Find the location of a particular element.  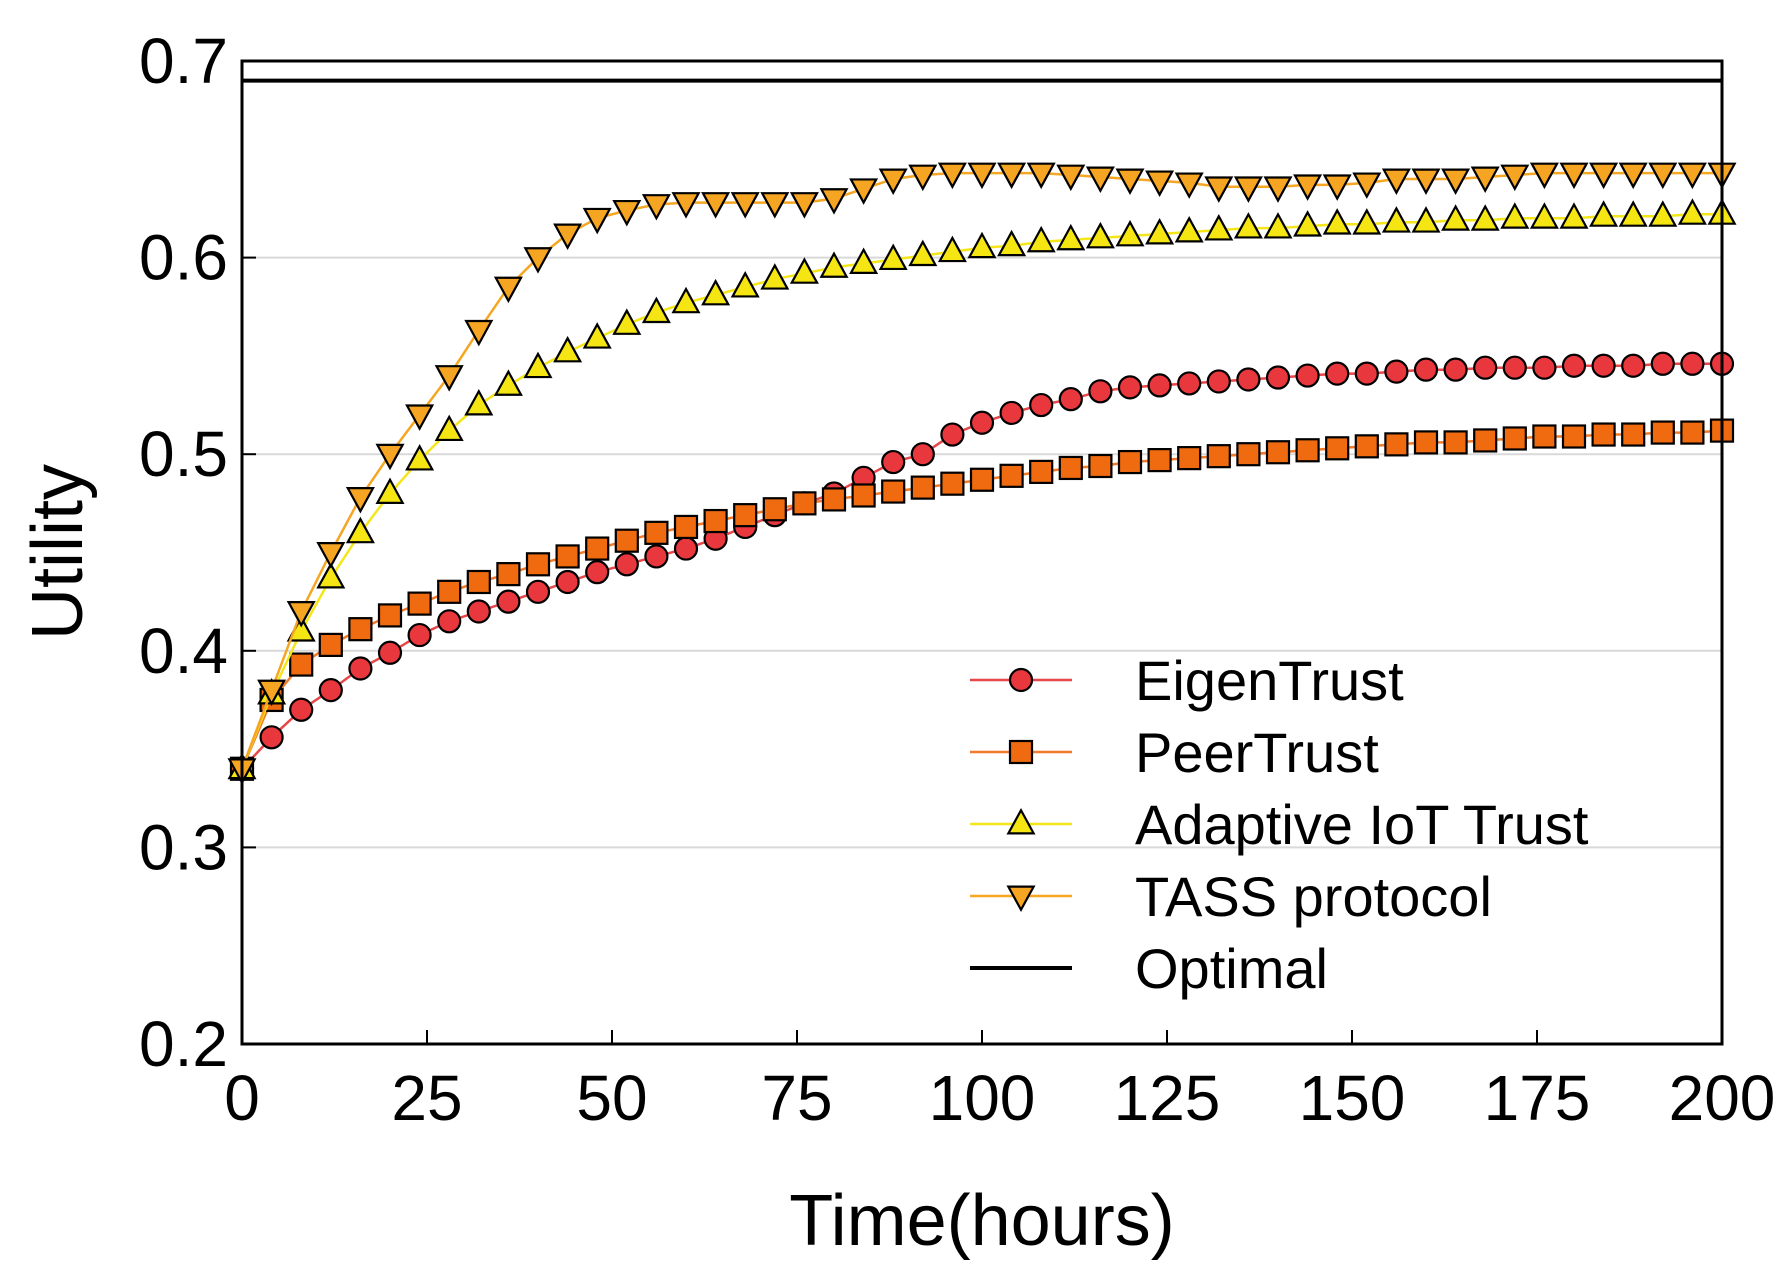

y-tick-label: 0.6 is located at coordinates (183, 258).